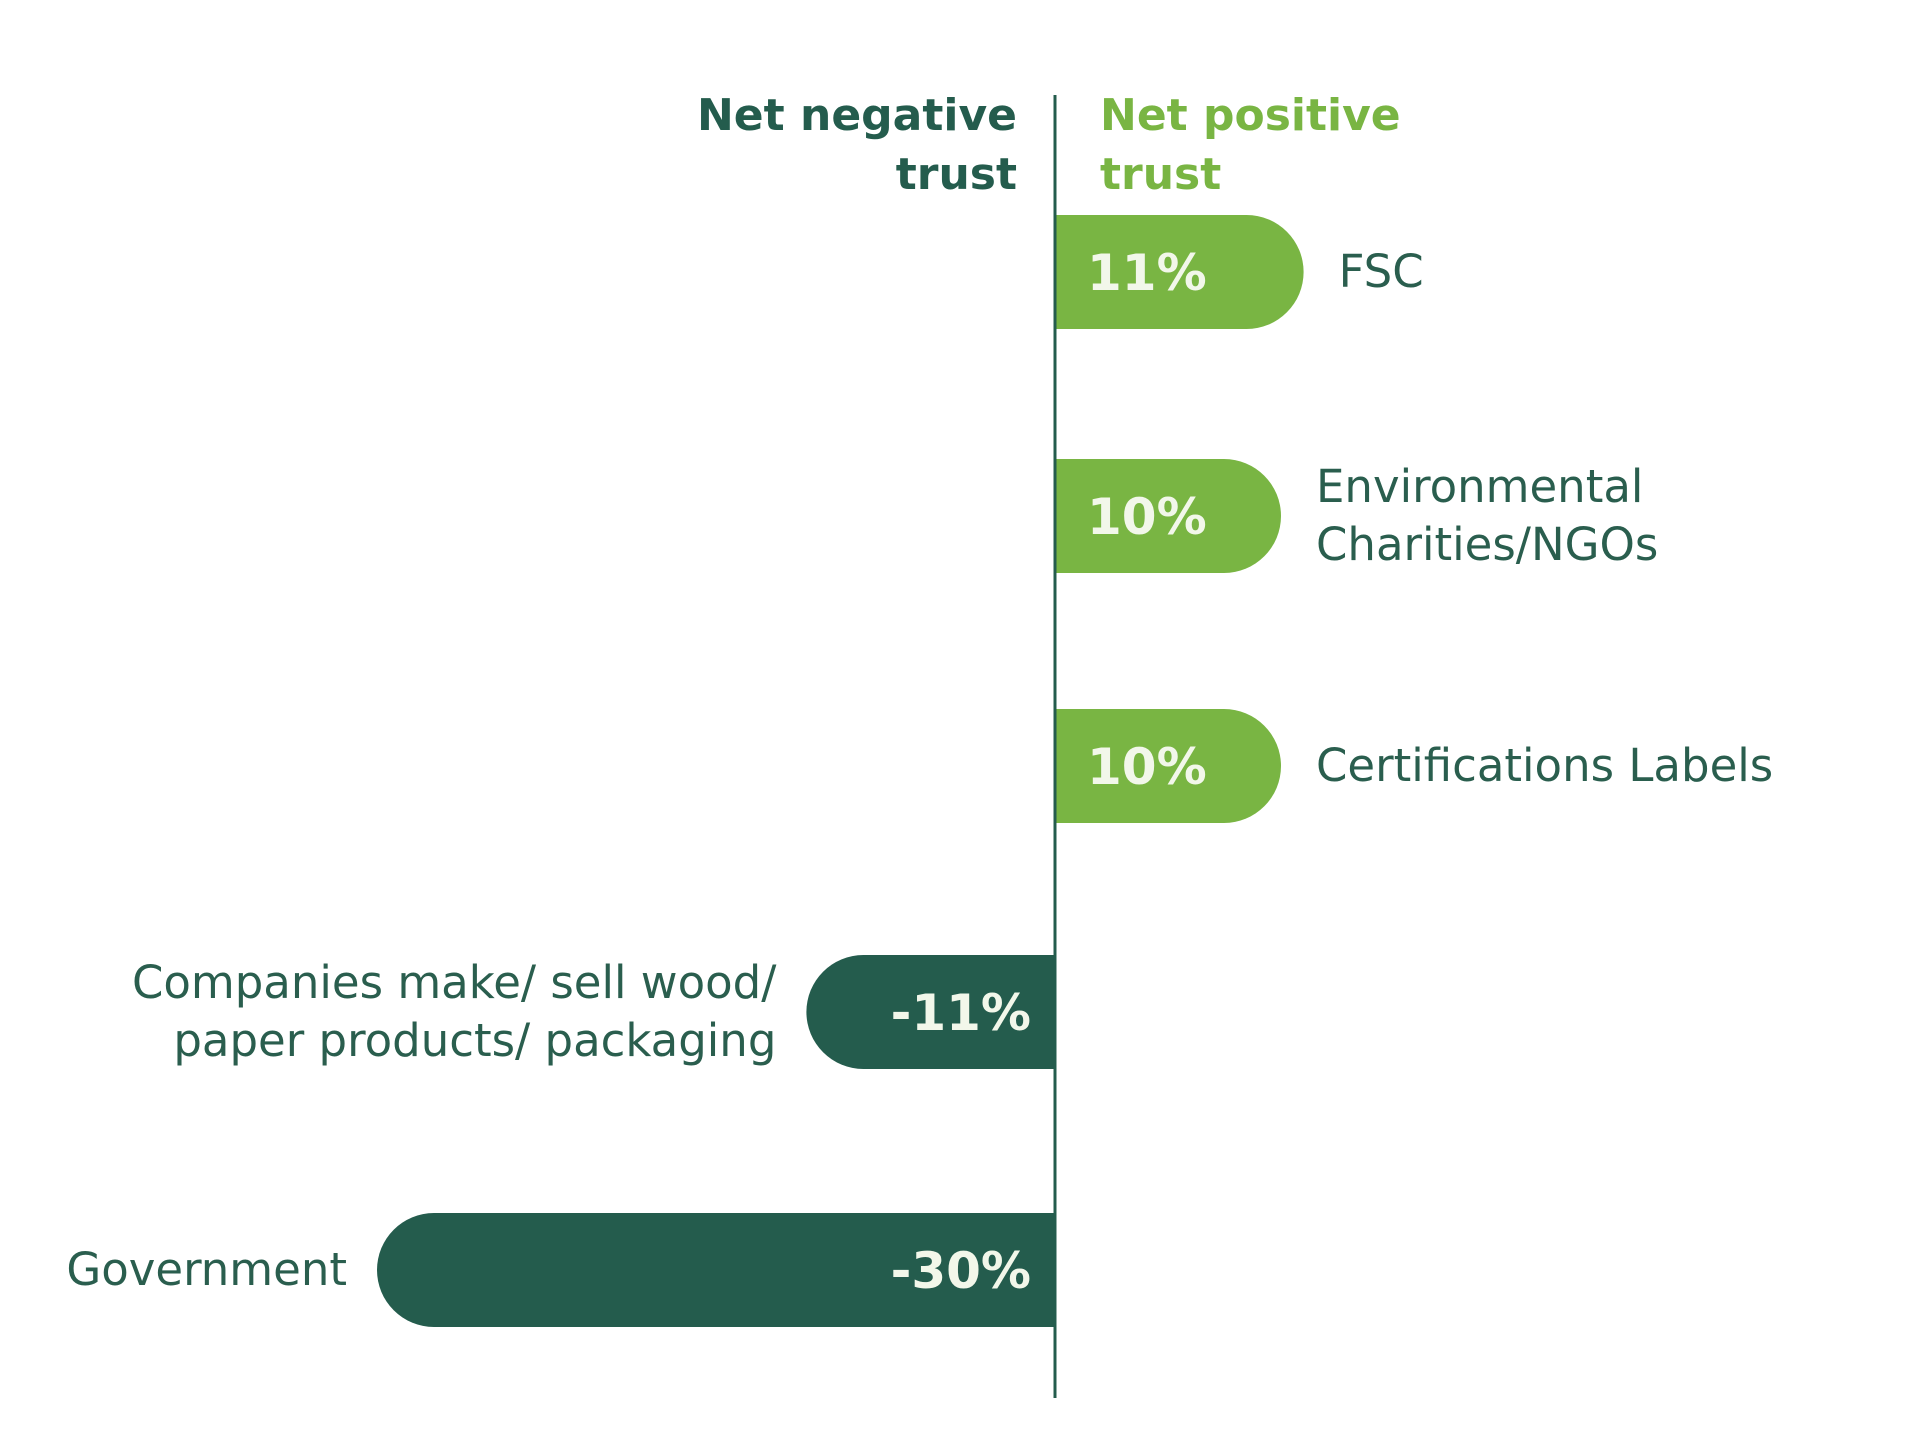  Describe the element at coordinates (857, 115) in the screenshot. I see `header-line: Net negative` at that location.